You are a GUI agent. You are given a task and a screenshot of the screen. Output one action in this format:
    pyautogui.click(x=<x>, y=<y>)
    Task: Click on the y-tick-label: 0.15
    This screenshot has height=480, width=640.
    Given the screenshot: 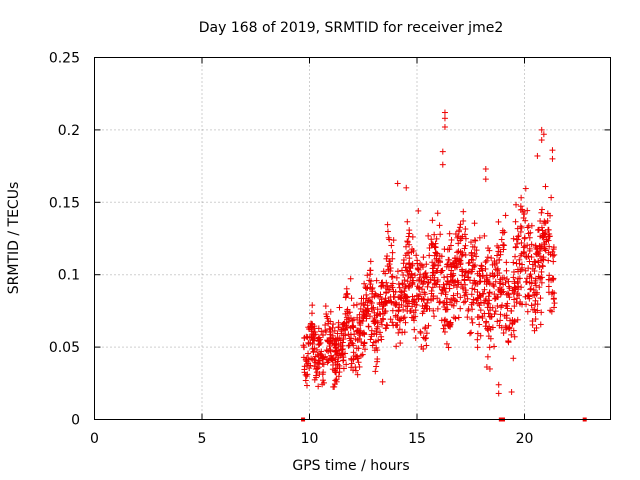 What is the action you would take?
    pyautogui.click(x=64, y=203)
    